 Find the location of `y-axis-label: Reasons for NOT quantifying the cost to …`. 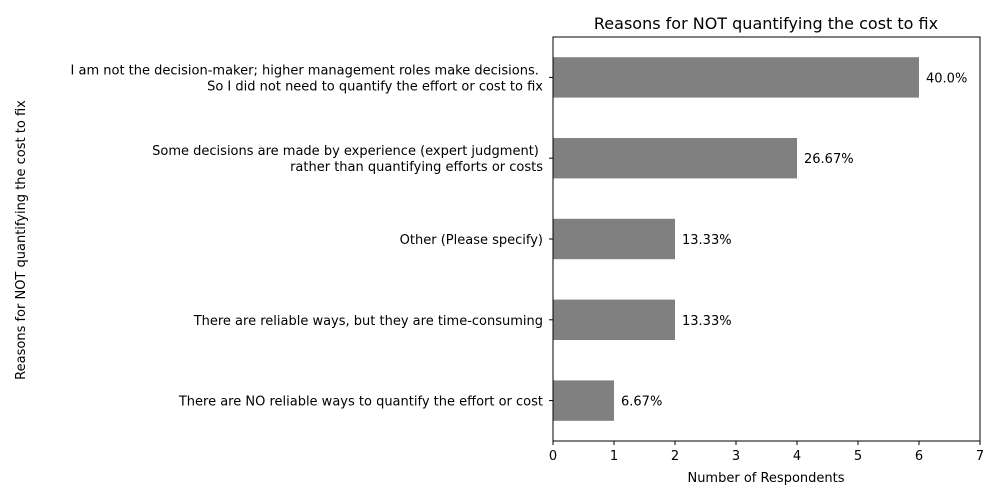

y-axis-label: Reasons for NOT quantifying the cost to … is located at coordinates (21, 240).